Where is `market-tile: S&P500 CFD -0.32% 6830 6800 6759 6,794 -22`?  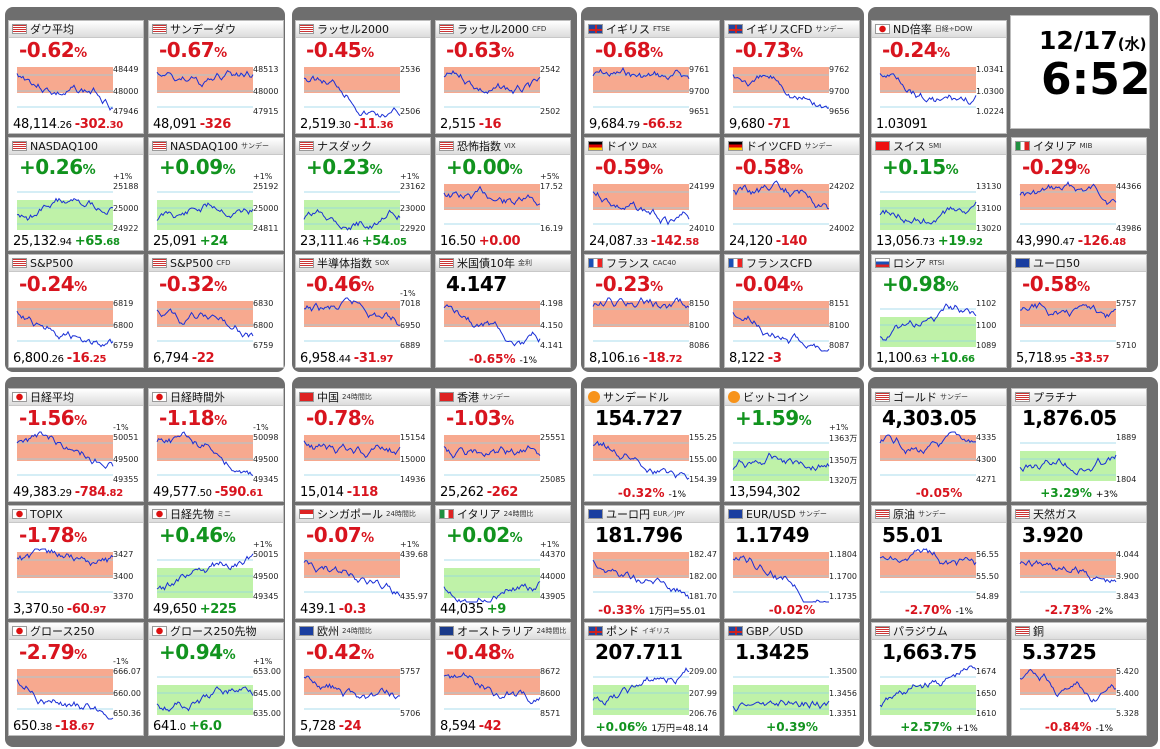
market-tile: S&P500 CFD -0.32% 6830 6800 6759 6,794 -22 is located at coordinates (216, 311).